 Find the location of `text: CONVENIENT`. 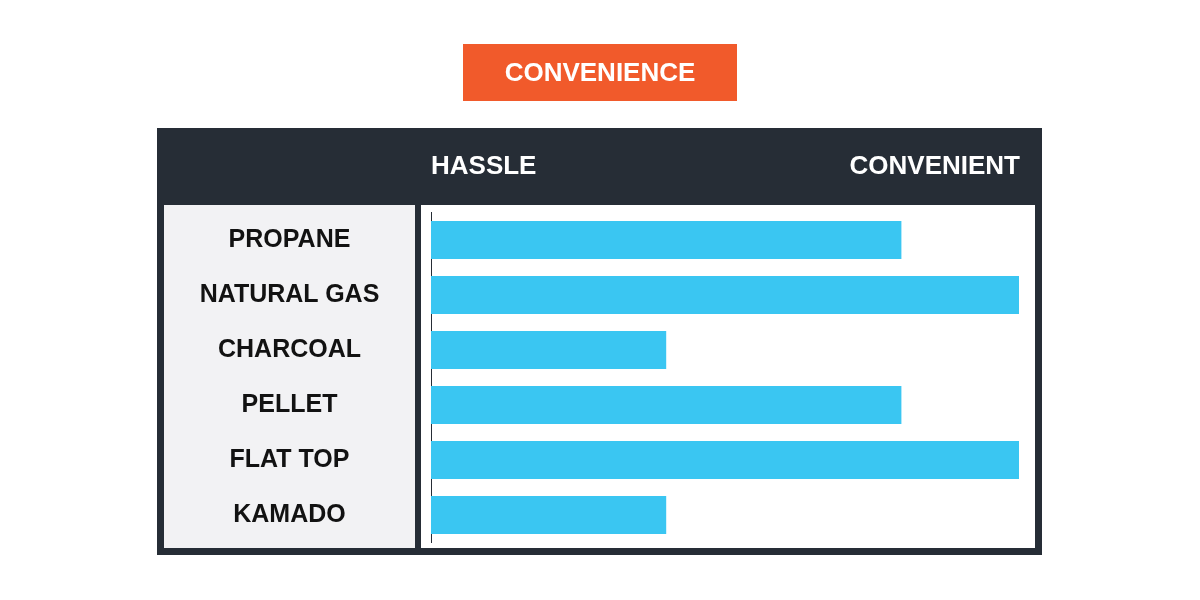

text: CONVENIENT is located at coordinates (934, 165).